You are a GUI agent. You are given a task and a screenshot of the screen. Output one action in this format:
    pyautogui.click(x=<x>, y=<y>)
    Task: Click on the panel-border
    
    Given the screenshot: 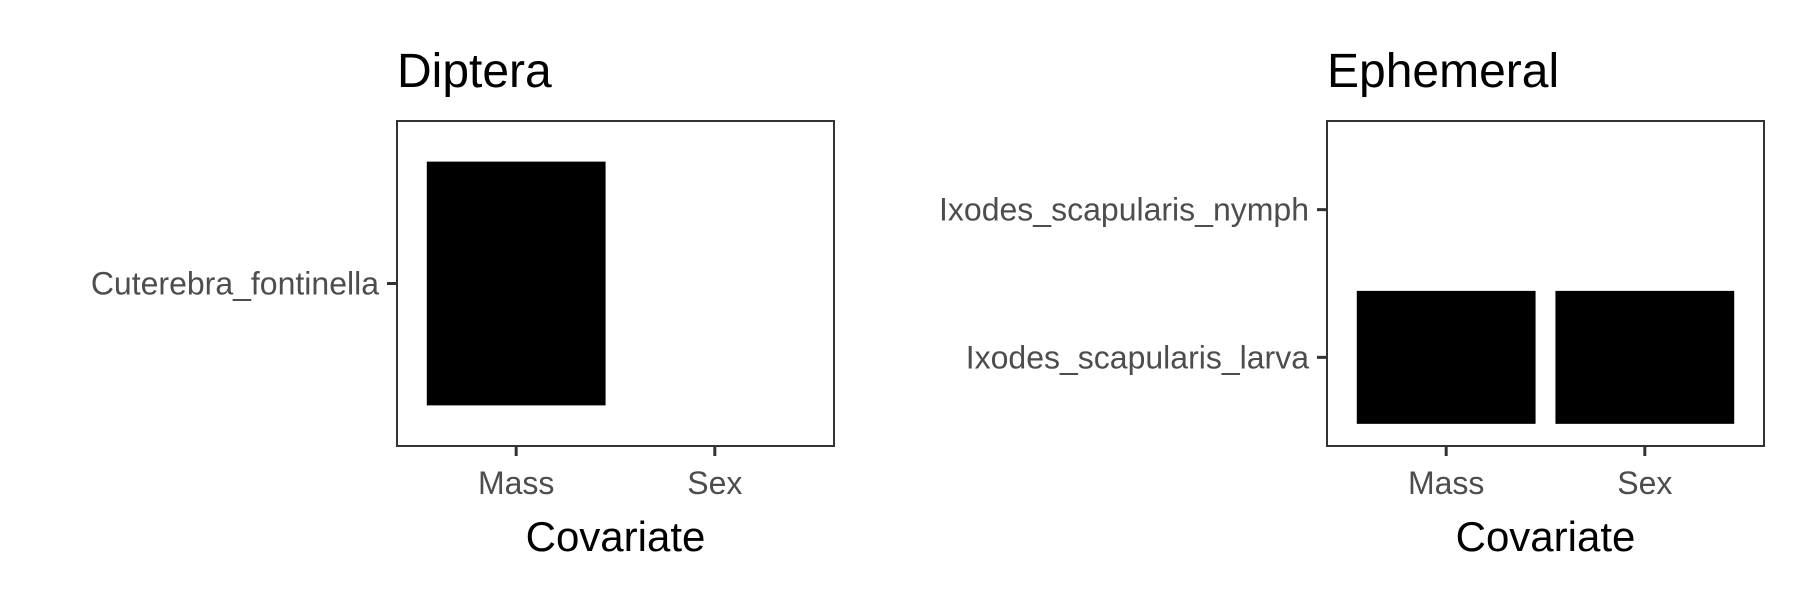 What is the action you would take?
    pyautogui.click(x=1545, y=283)
    